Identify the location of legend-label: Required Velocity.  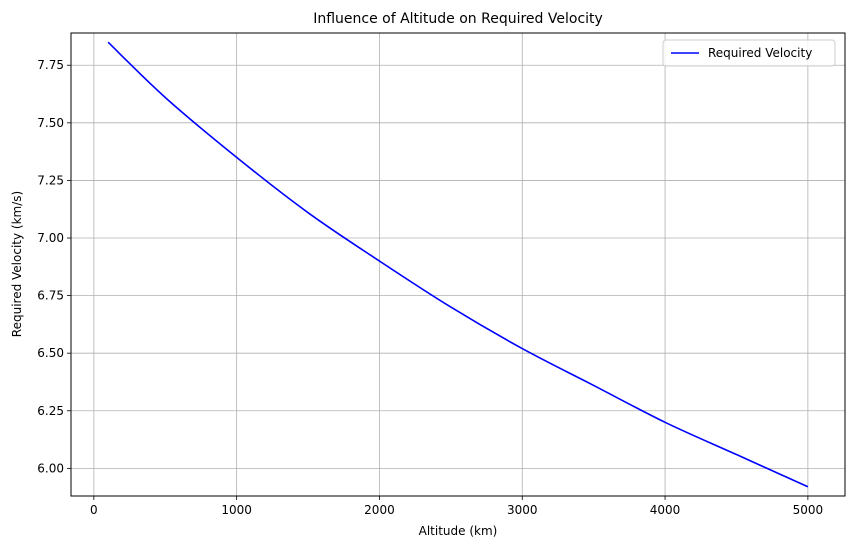
(760, 53).